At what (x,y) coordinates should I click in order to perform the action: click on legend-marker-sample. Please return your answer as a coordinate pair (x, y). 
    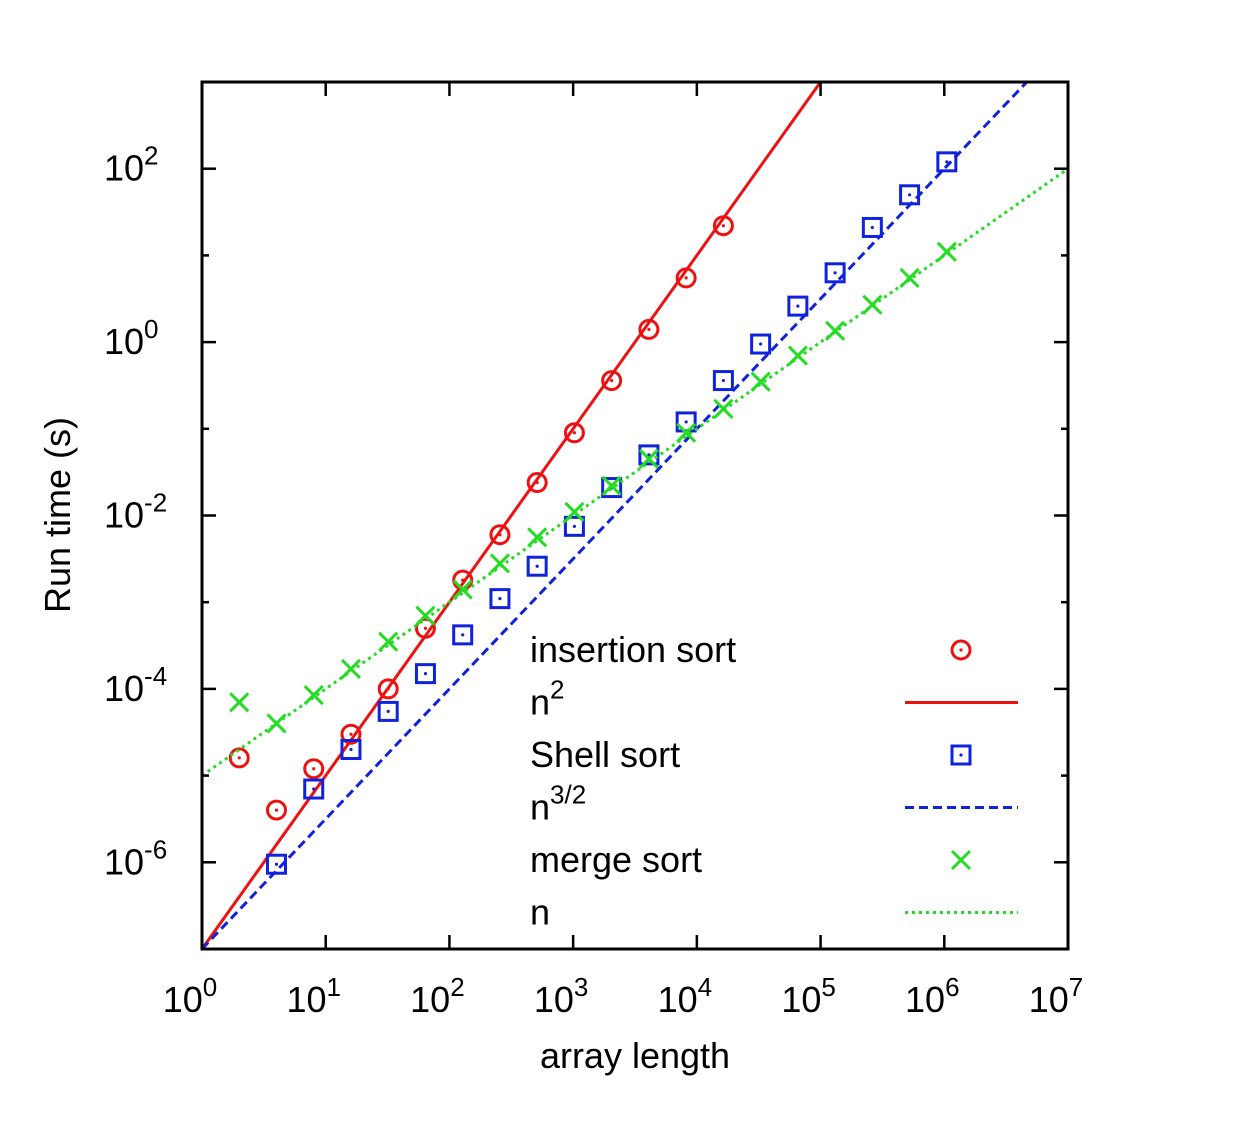
    Looking at the image, I should click on (961, 650).